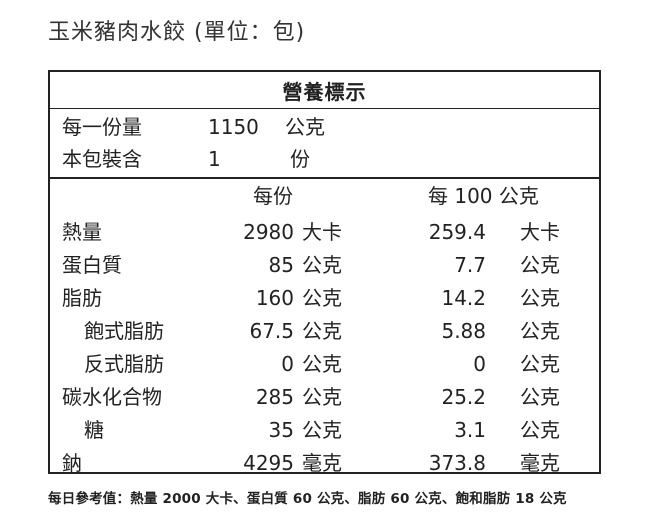 This screenshot has height=520, width=650. I want to click on nutrient-per-100g-unit: 大卡, so click(540, 232).